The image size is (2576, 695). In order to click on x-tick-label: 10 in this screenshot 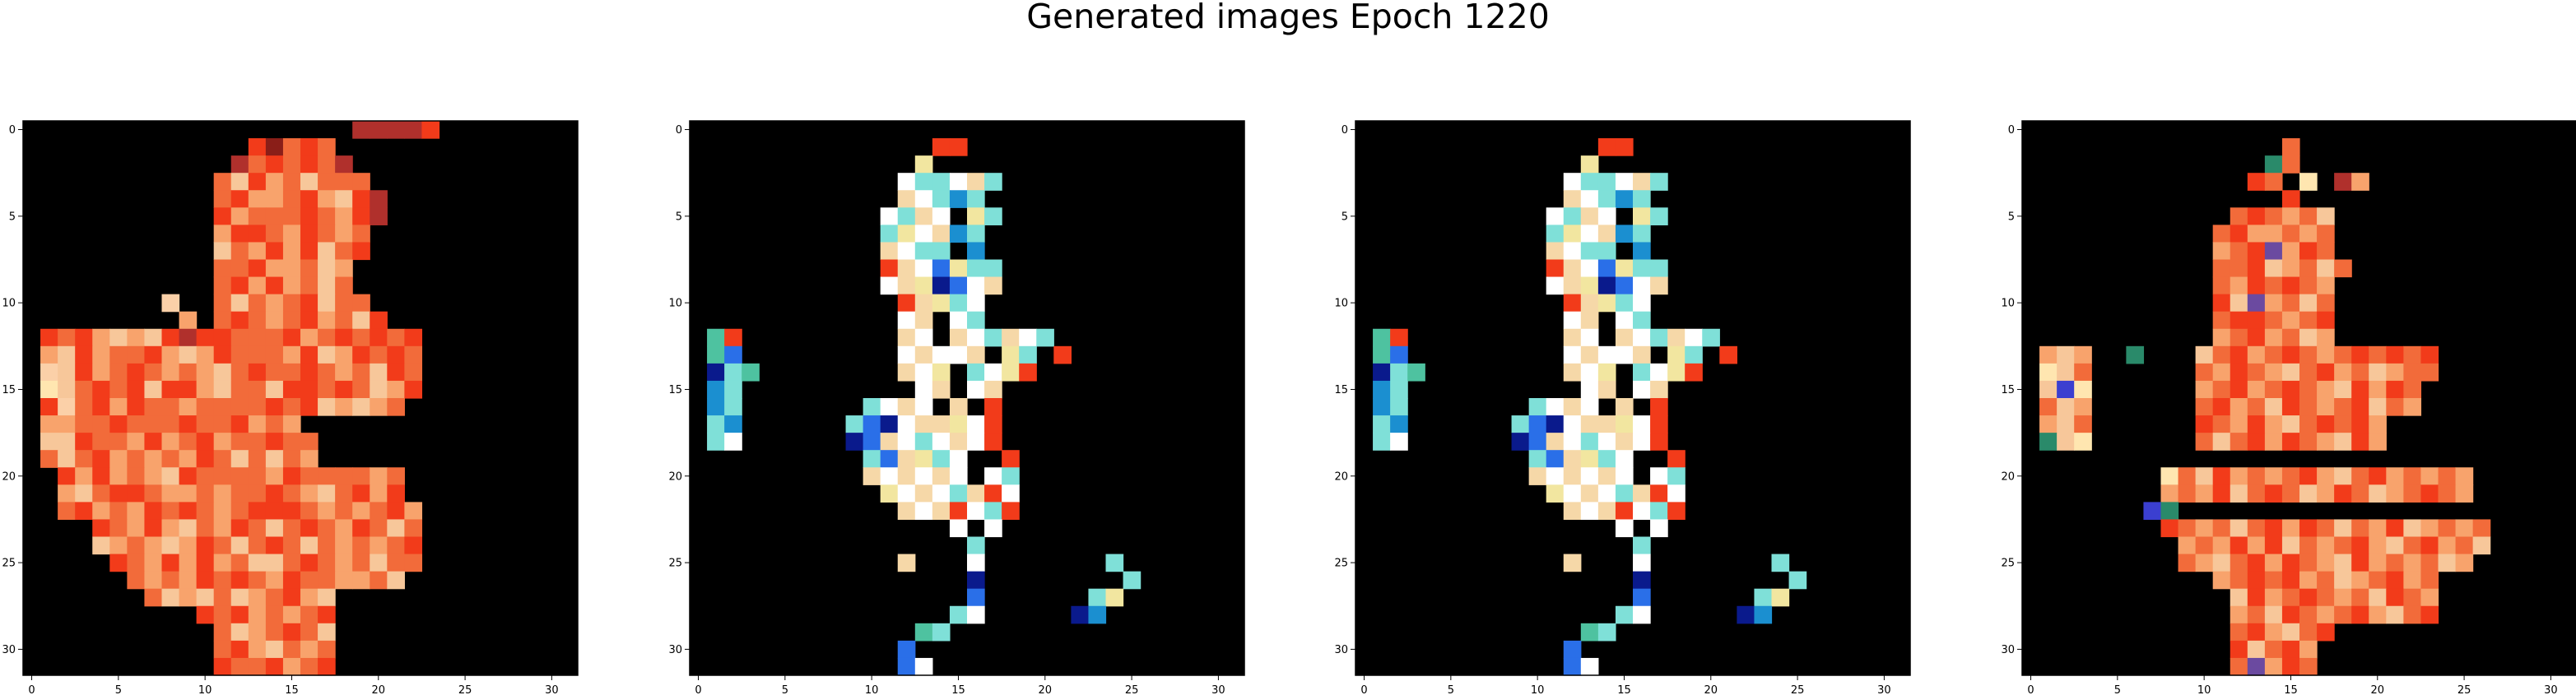, I will do `click(205, 689)`.